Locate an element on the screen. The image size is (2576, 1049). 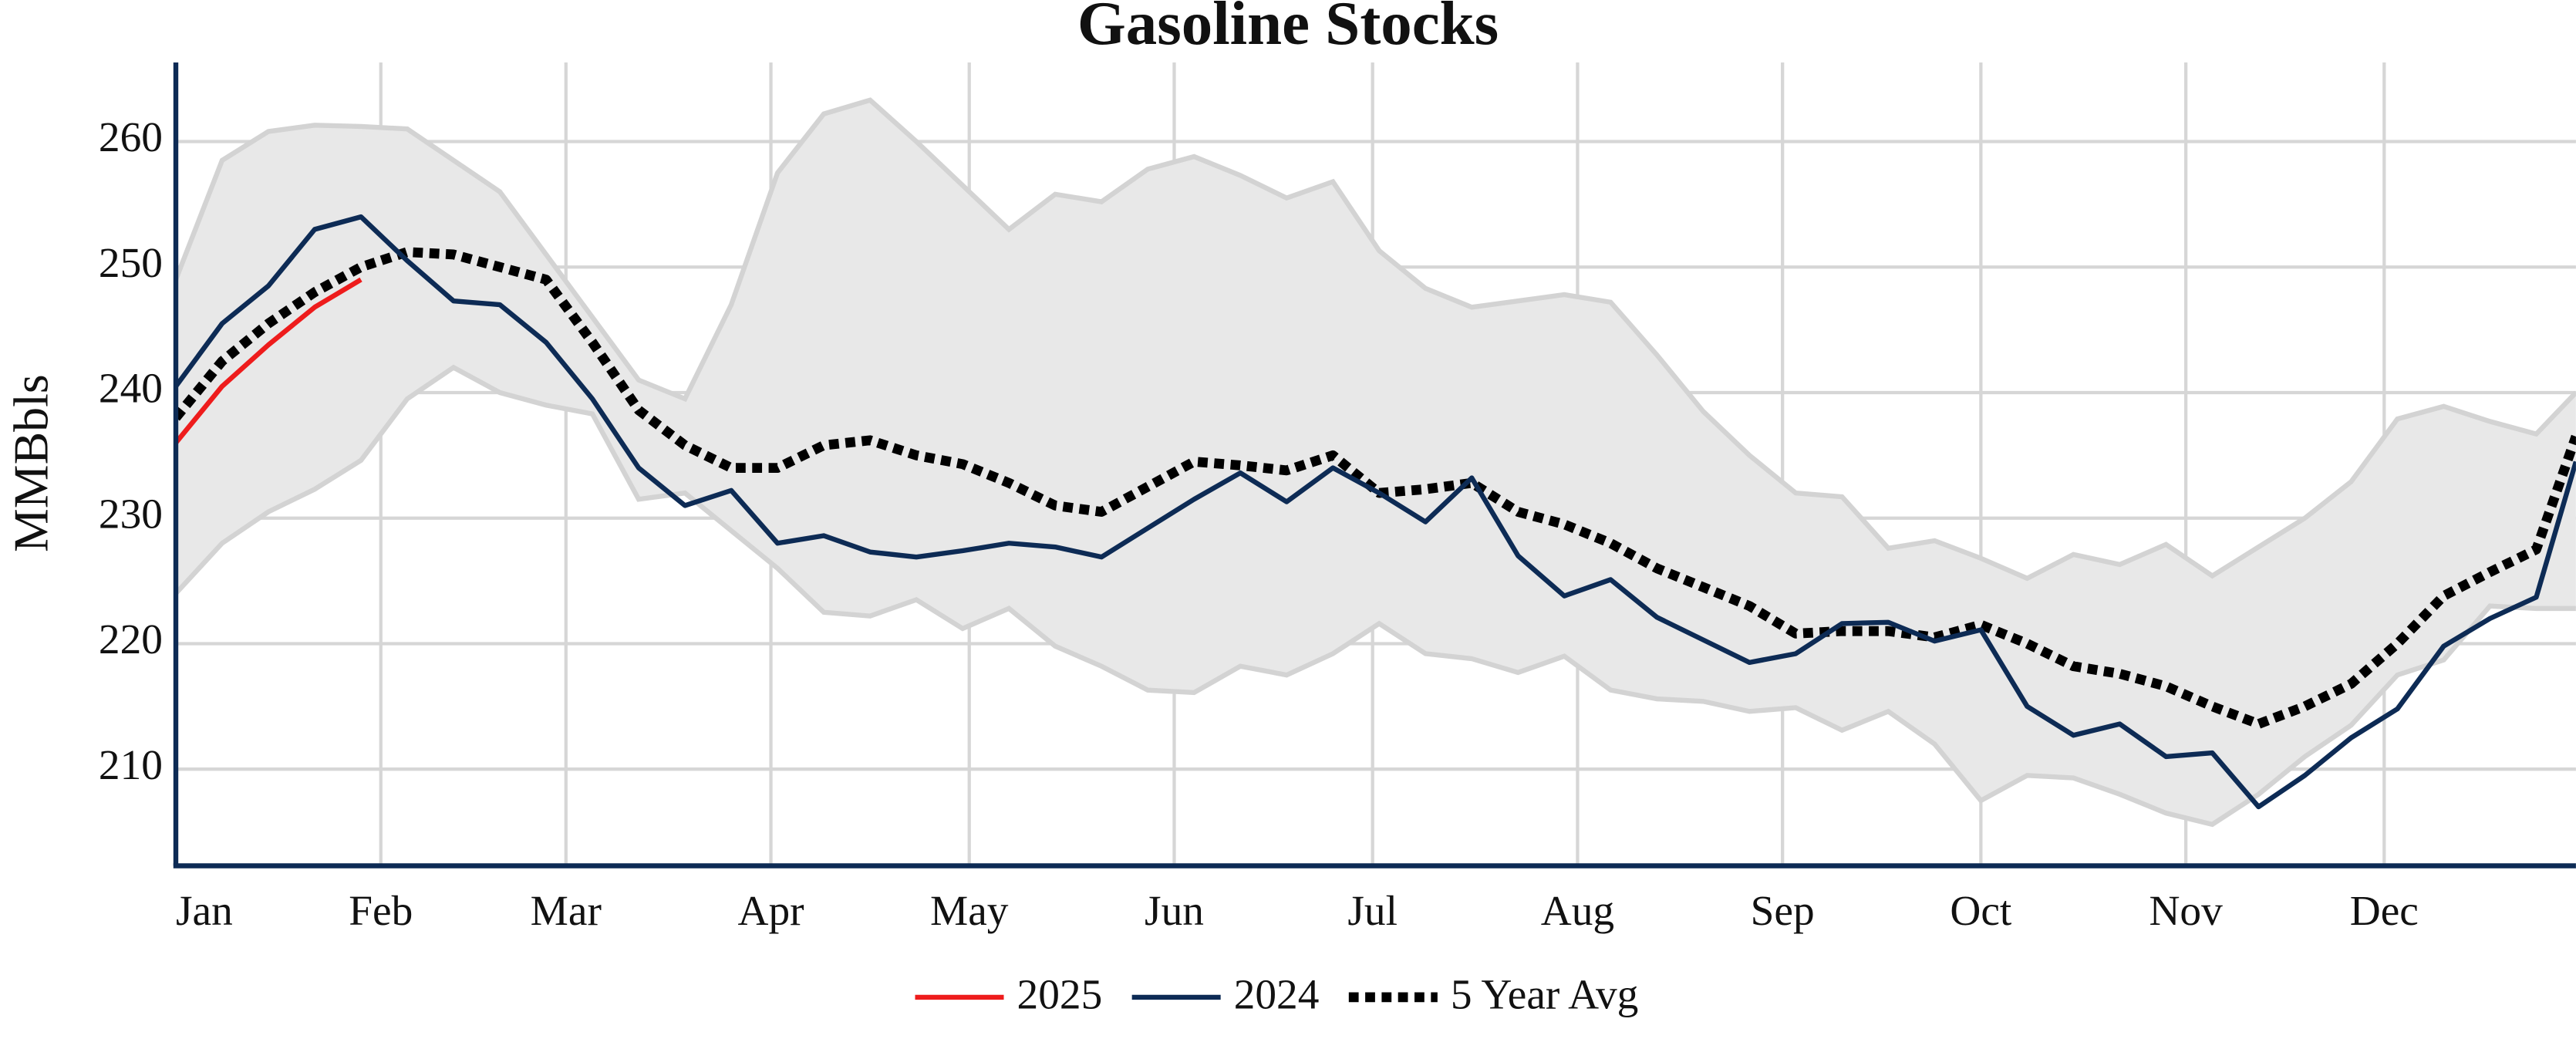
x-tick-label: Jan is located at coordinates (204, 910).